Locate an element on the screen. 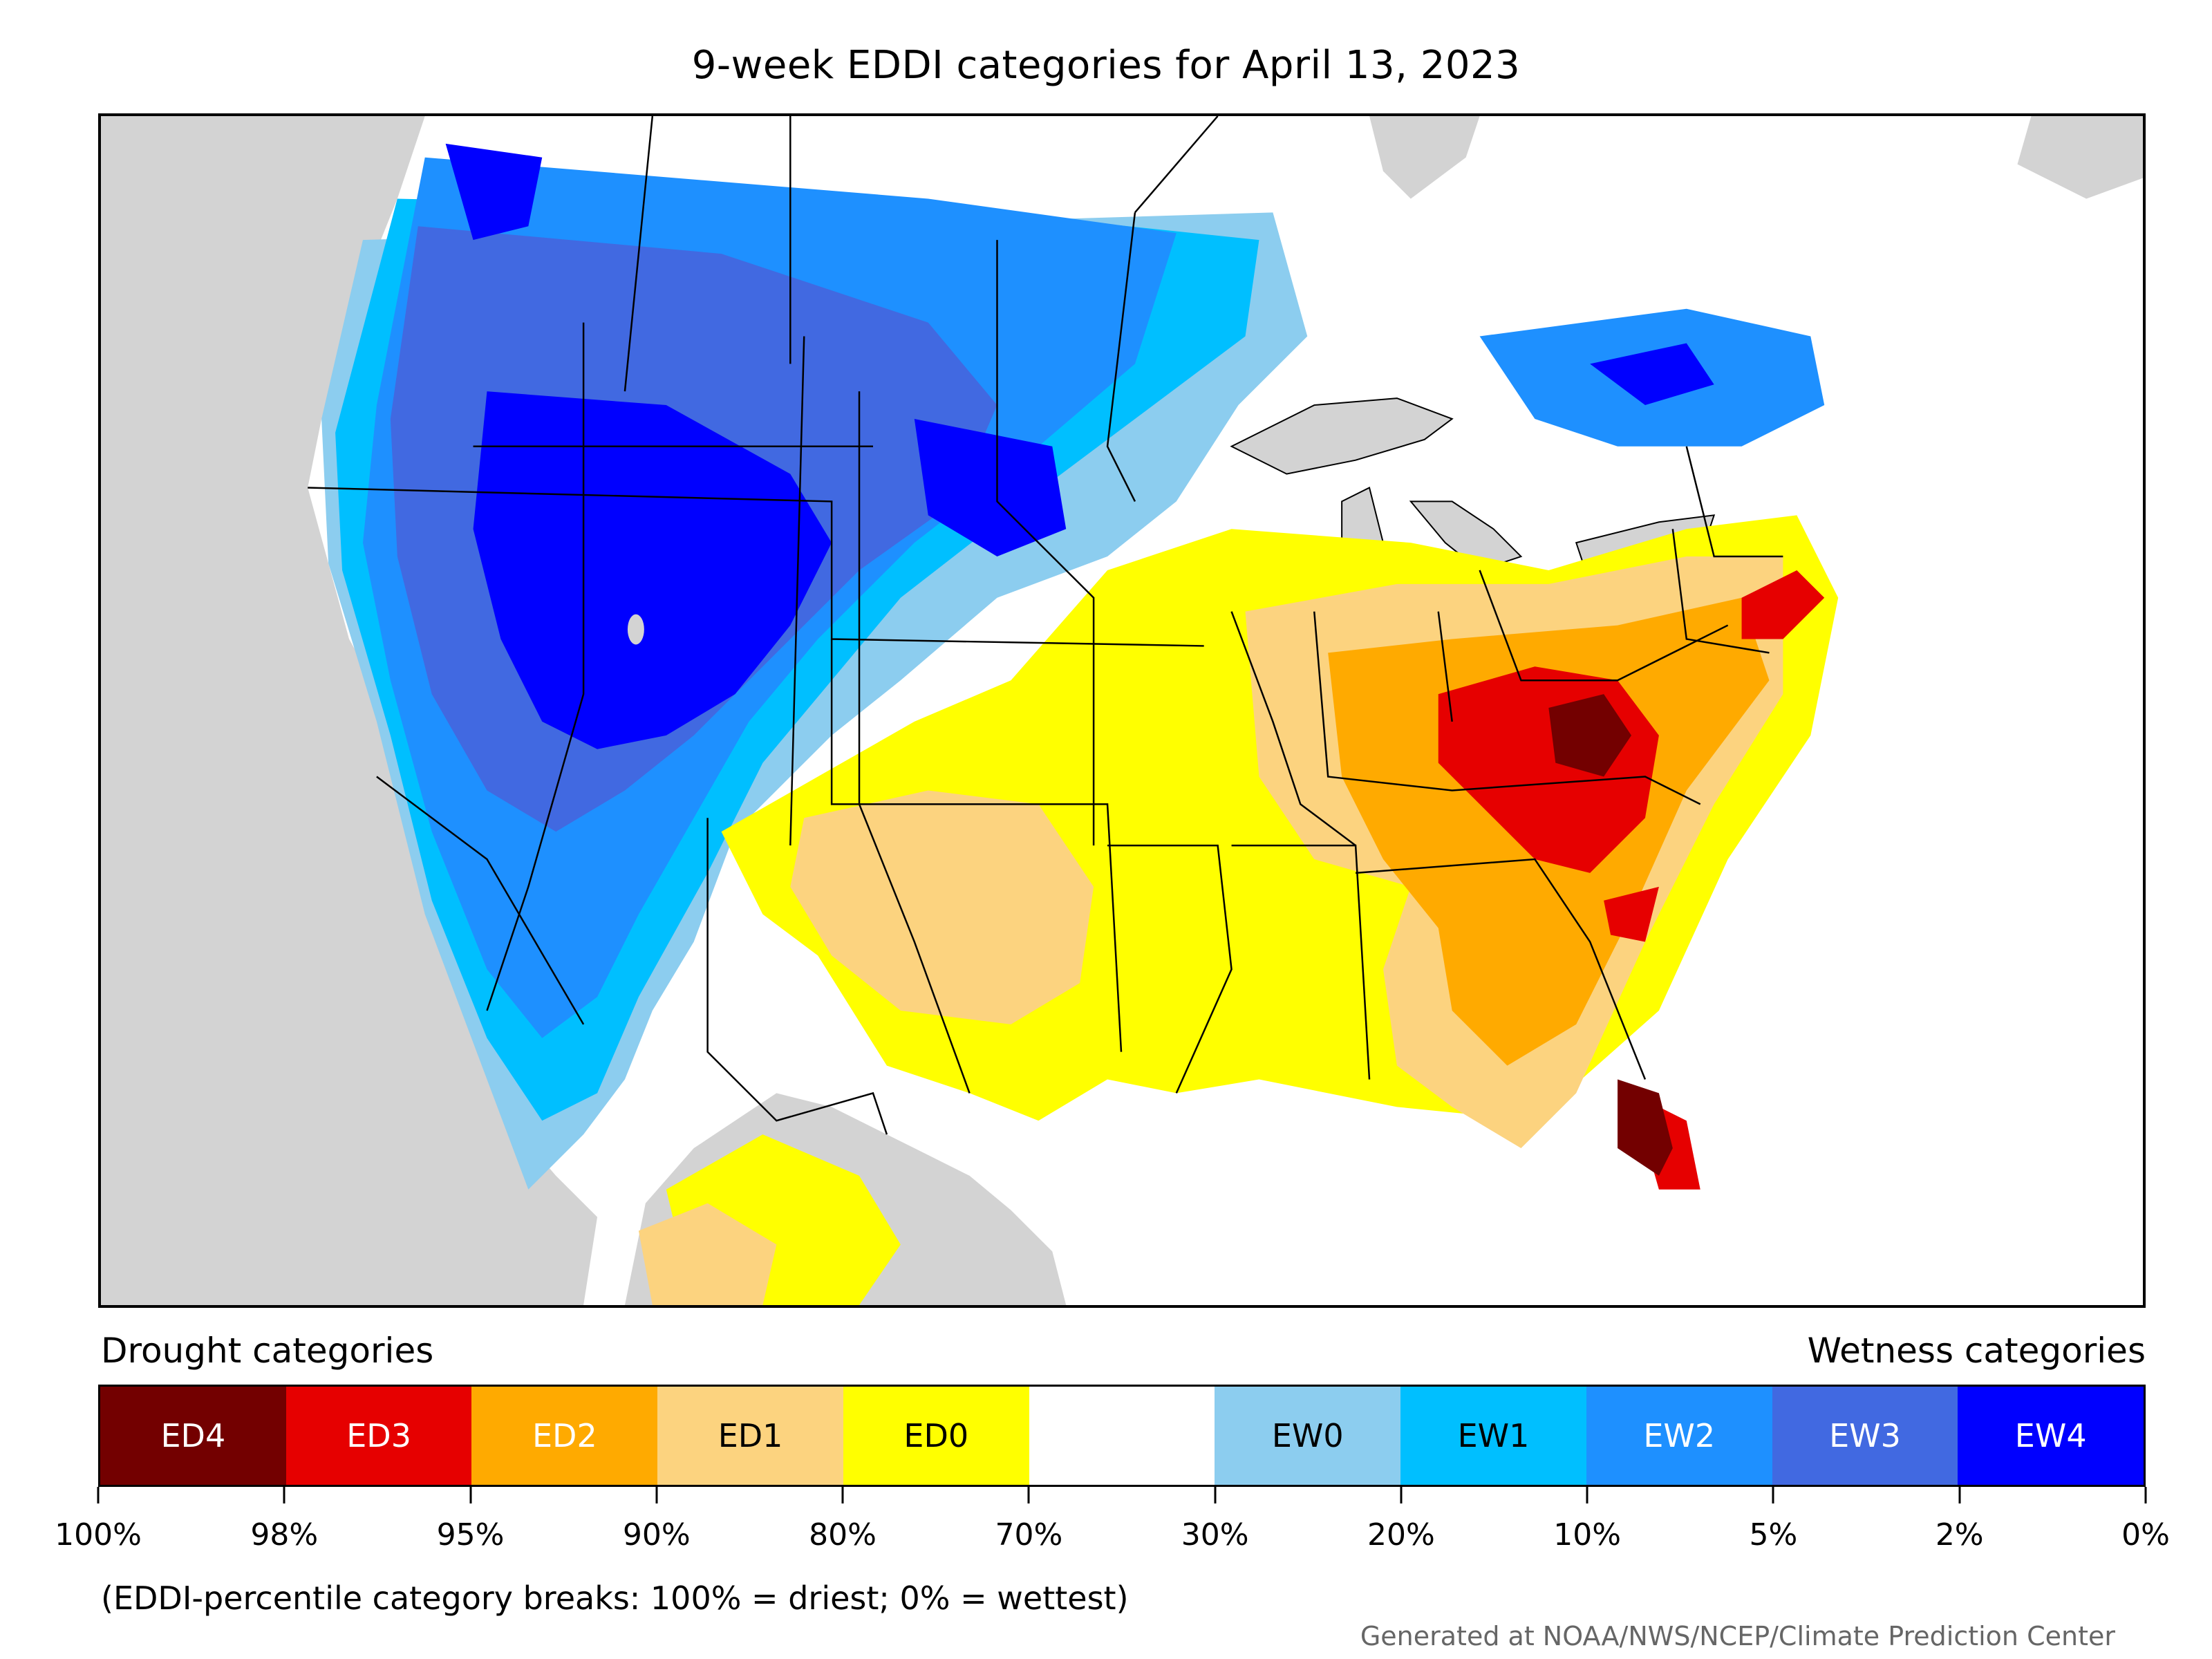 Image resolution: width=2212 pixels, height=1659 pixels. colorbar-cell-ew2: EW2 is located at coordinates (1679, 1436).